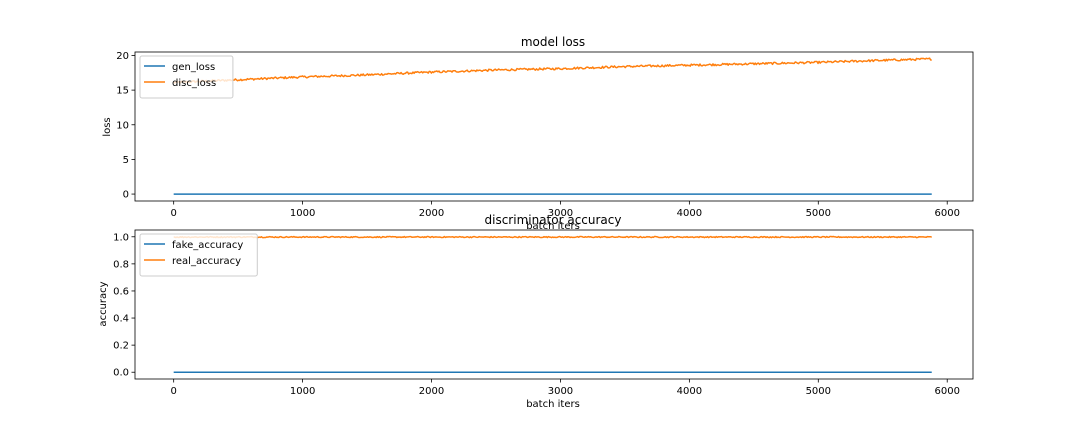 The height and width of the screenshot is (432, 1080). I want to click on loss-chart-ylabel: loss, so click(107, 126).